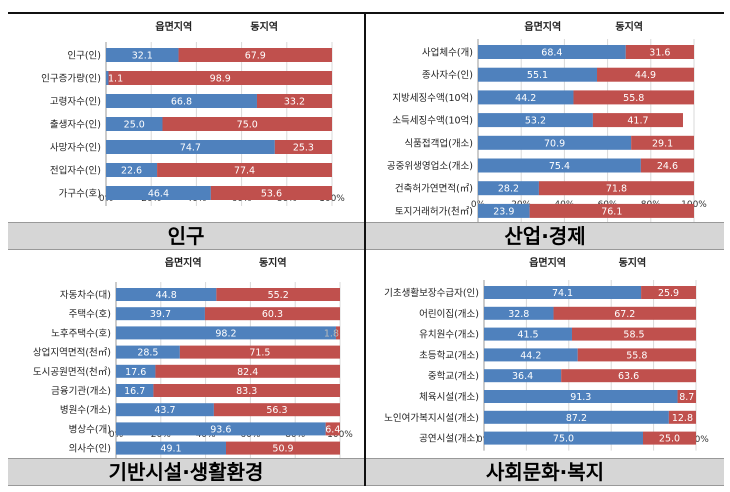 The height and width of the screenshot is (492, 730). I want to click on data-label-urban: 83.3, so click(246, 391).